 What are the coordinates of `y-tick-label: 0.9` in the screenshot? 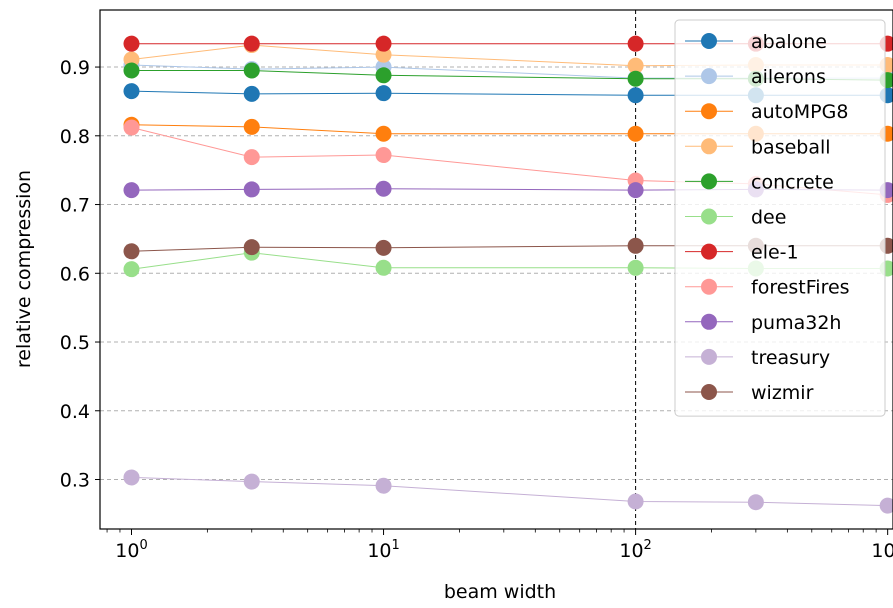 It's located at (75, 68).